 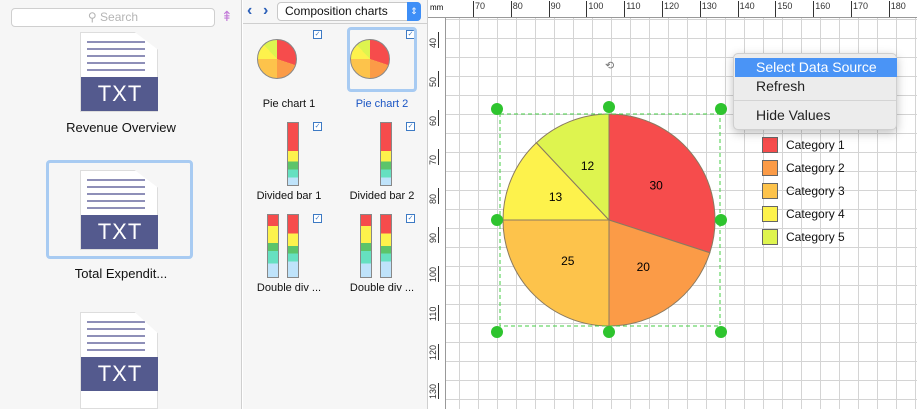 What do you see at coordinates (250, 10) in the screenshot?
I see `back-arrow-icon: ‹` at bounding box center [250, 10].